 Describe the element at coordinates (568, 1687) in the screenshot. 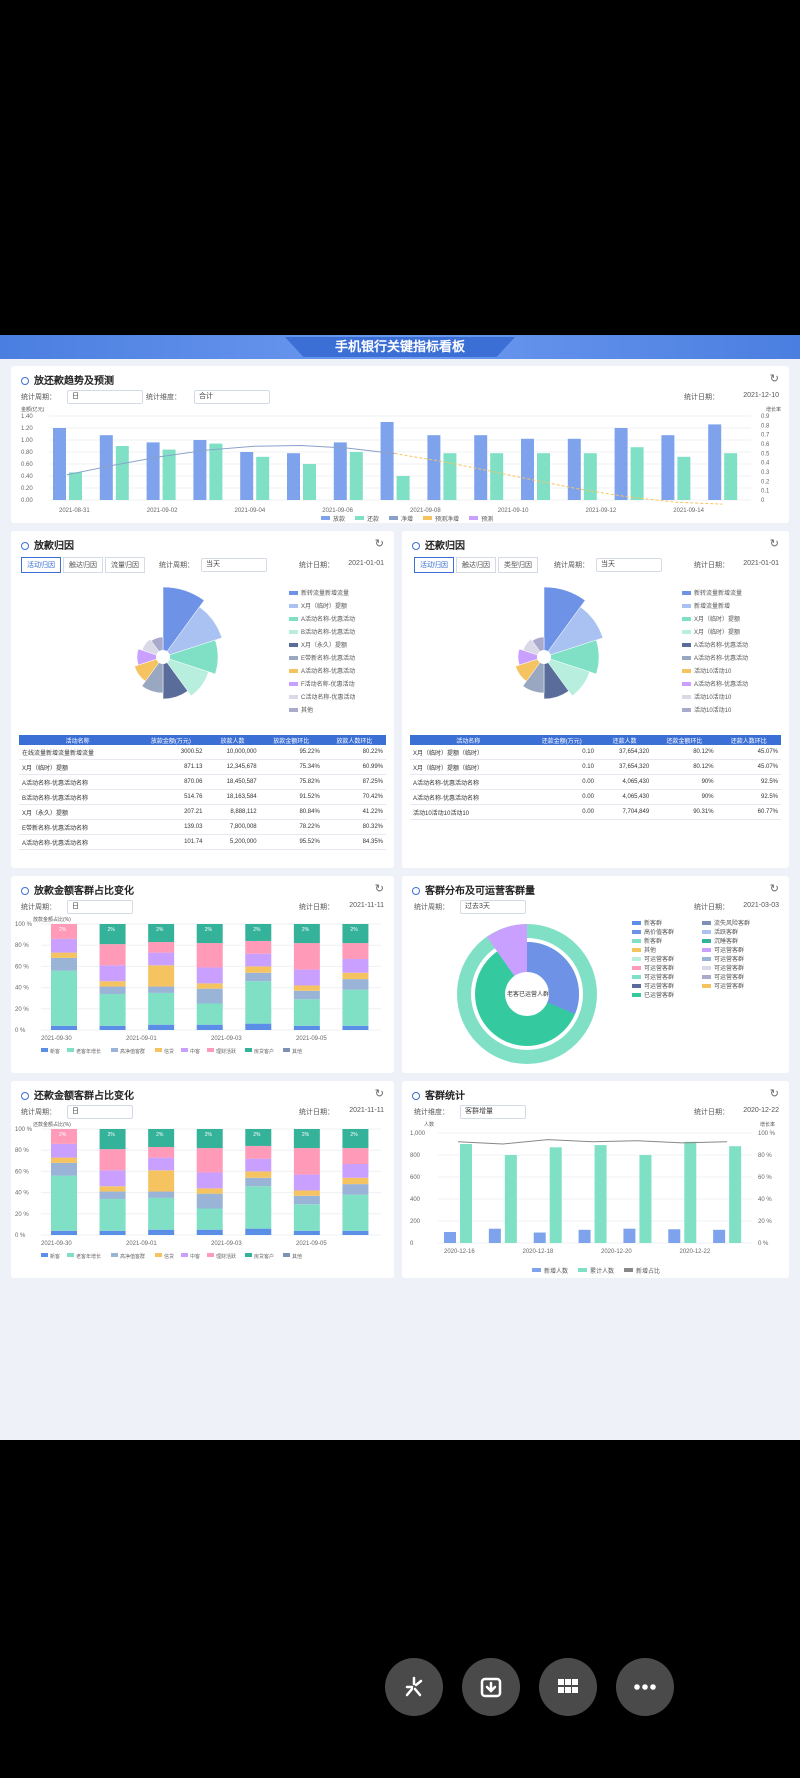

I see `grid-button` at that location.